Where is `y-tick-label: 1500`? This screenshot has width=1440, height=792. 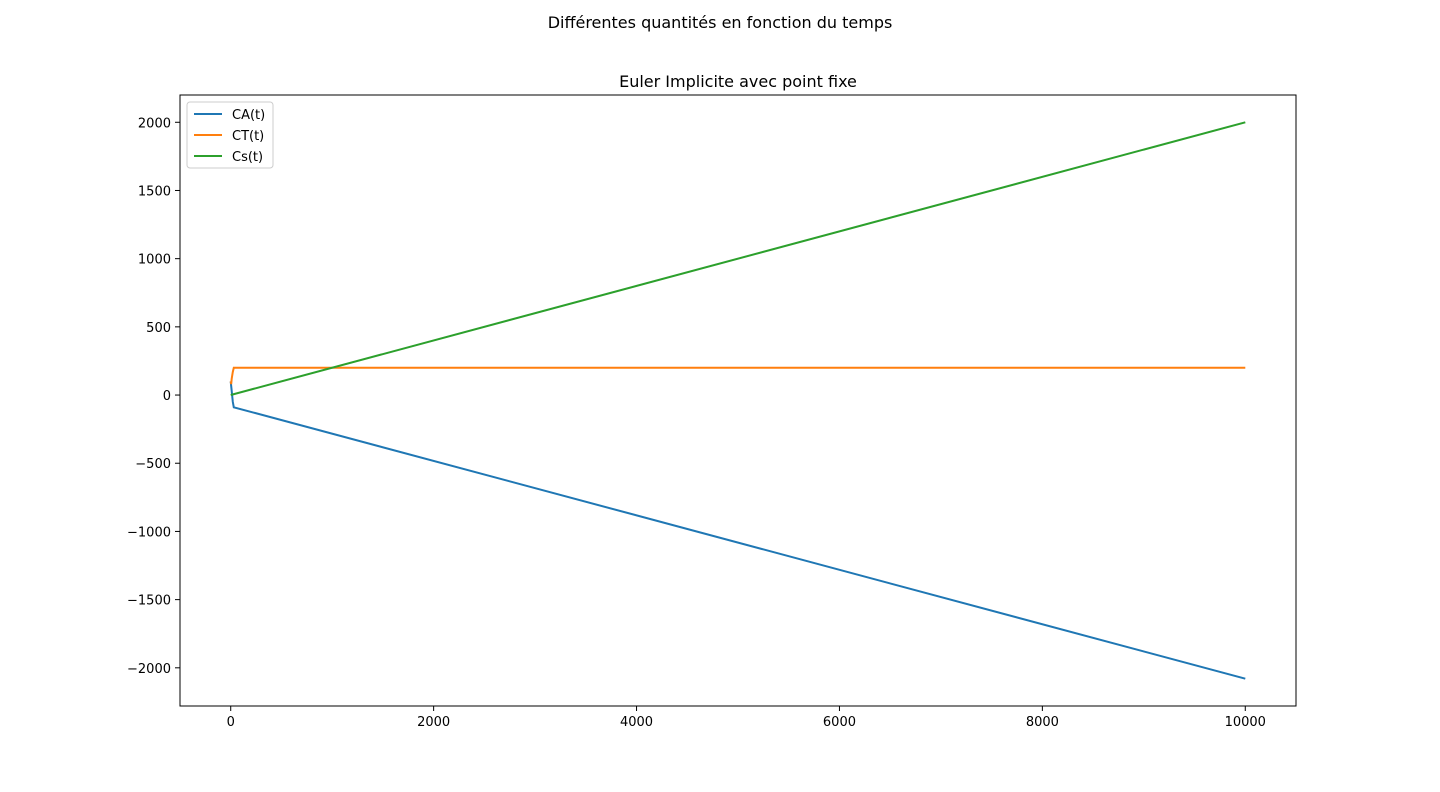 y-tick-label: 1500 is located at coordinates (154, 191).